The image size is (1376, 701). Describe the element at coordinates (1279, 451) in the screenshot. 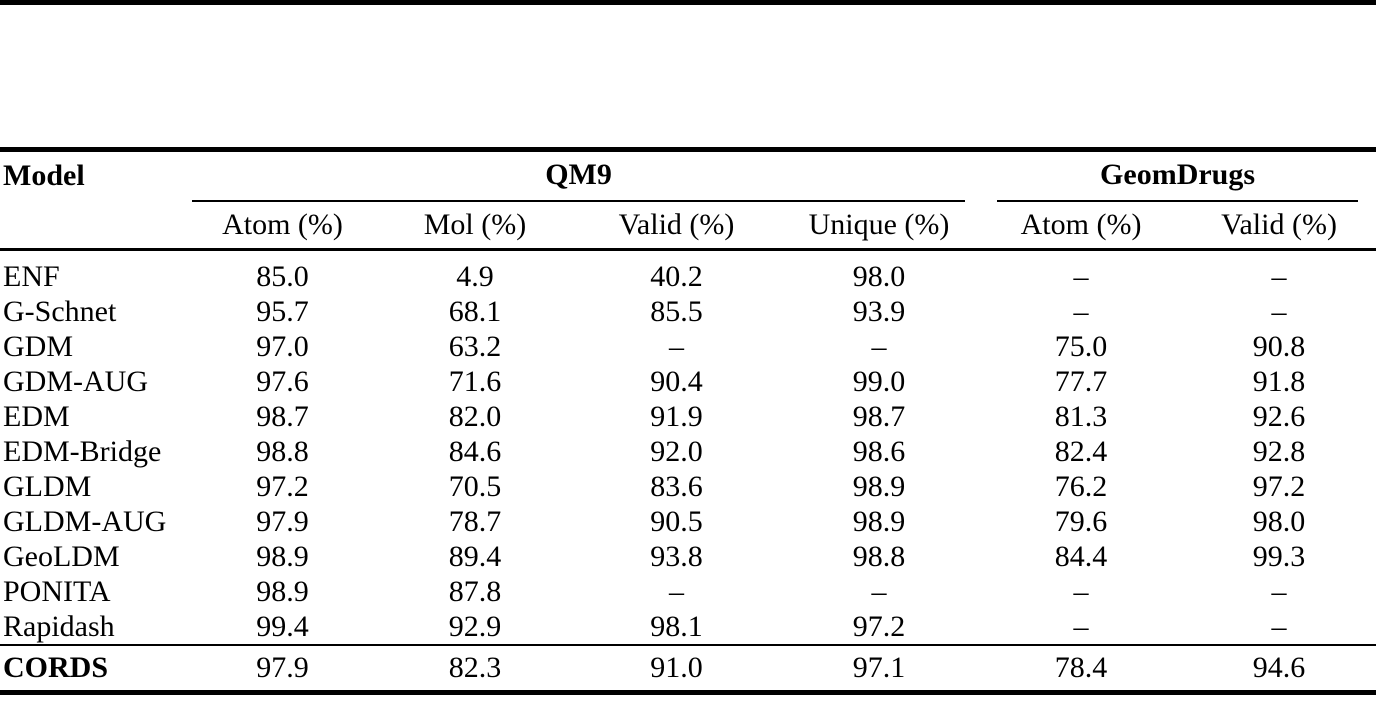

I see `value-cell: 92.8` at that location.